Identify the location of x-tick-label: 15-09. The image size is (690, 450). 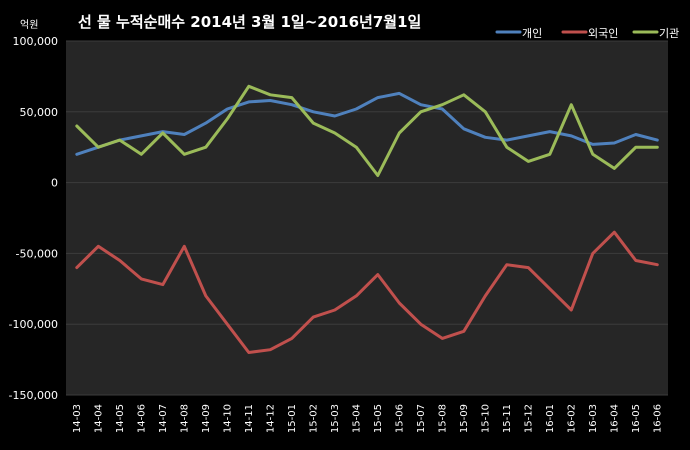
(464, 418).